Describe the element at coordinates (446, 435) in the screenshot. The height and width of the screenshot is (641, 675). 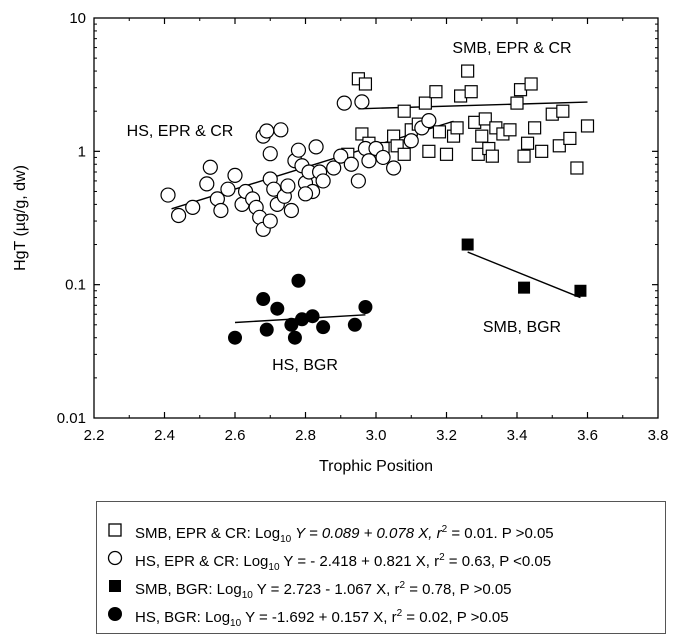
I see `x-tick-label: 3.2` at that location.